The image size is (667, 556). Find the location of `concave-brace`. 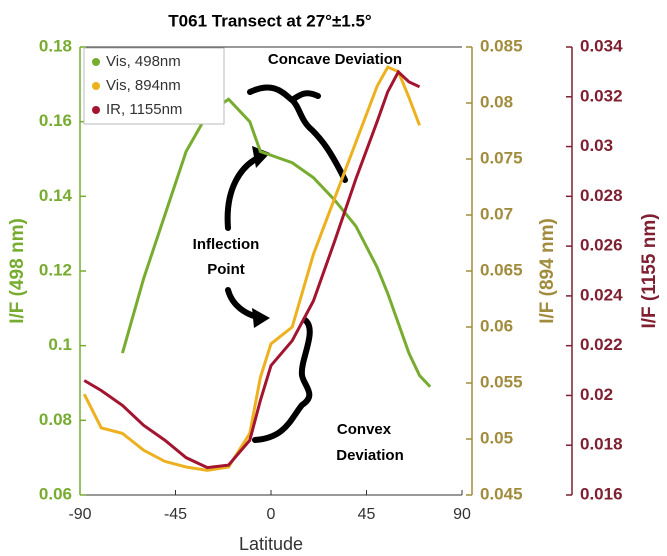

concave-brace is located at coordinates (297, 133).